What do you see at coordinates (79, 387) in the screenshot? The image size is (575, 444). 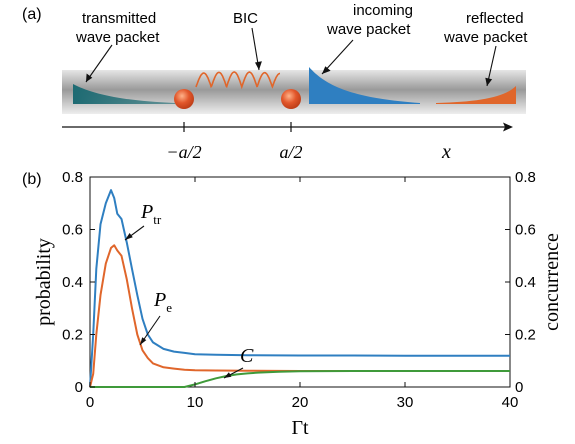 I see `y-tick-label: 0` at bounding box center [79, 387].